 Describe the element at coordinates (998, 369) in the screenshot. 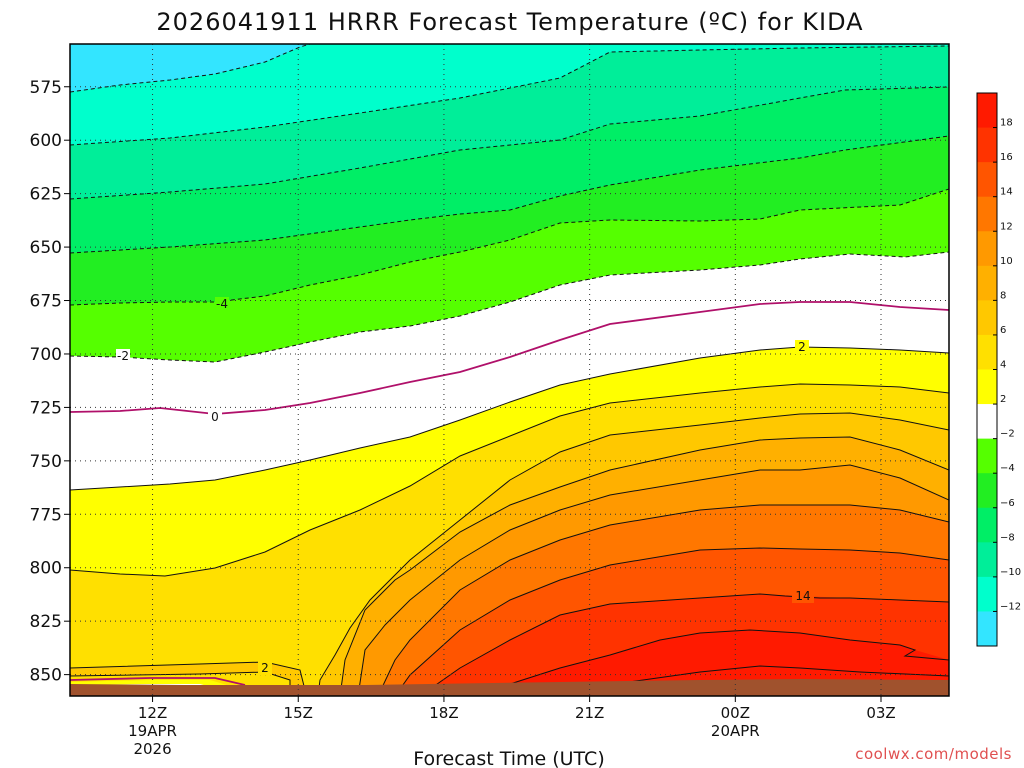

I see `colorbar: 18 16 14 12 10 8 6 4 2 −2 −4 −6 −8 −10 −12` at that location.